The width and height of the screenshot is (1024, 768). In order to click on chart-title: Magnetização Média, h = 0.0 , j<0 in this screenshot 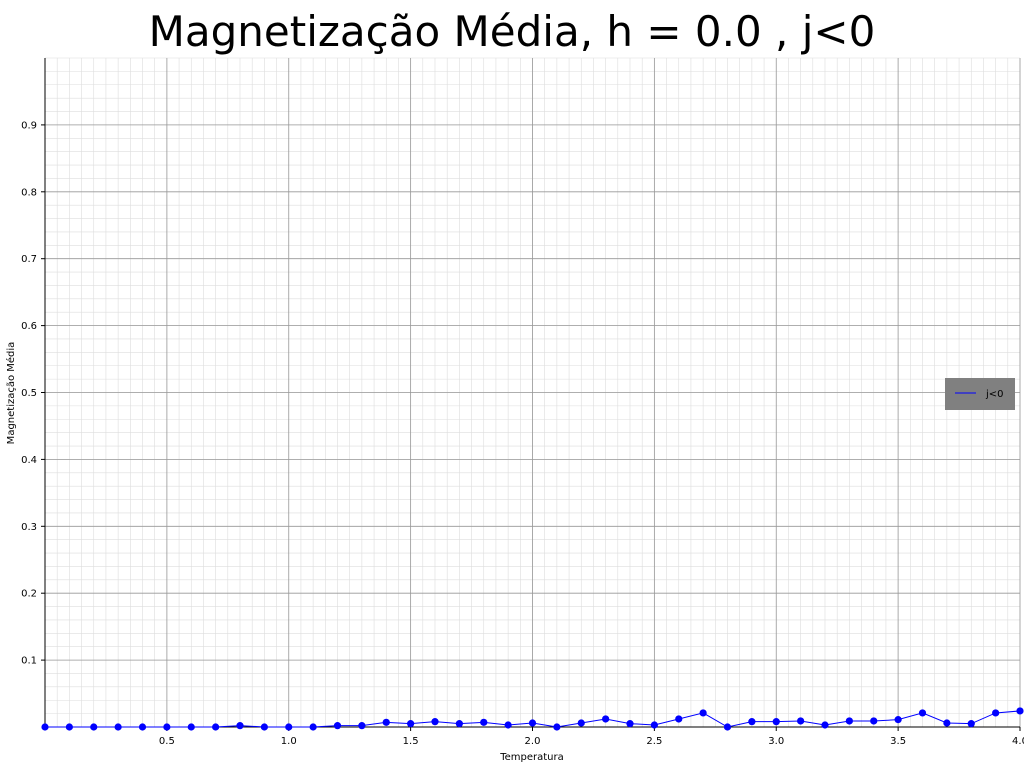, I will do `click(512, 31)`.